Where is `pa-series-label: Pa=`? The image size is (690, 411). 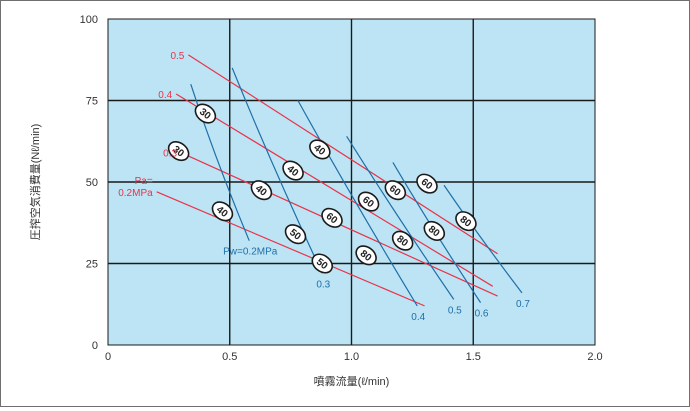 pa-series-label: Pa= is located at coordinates (144, 181).